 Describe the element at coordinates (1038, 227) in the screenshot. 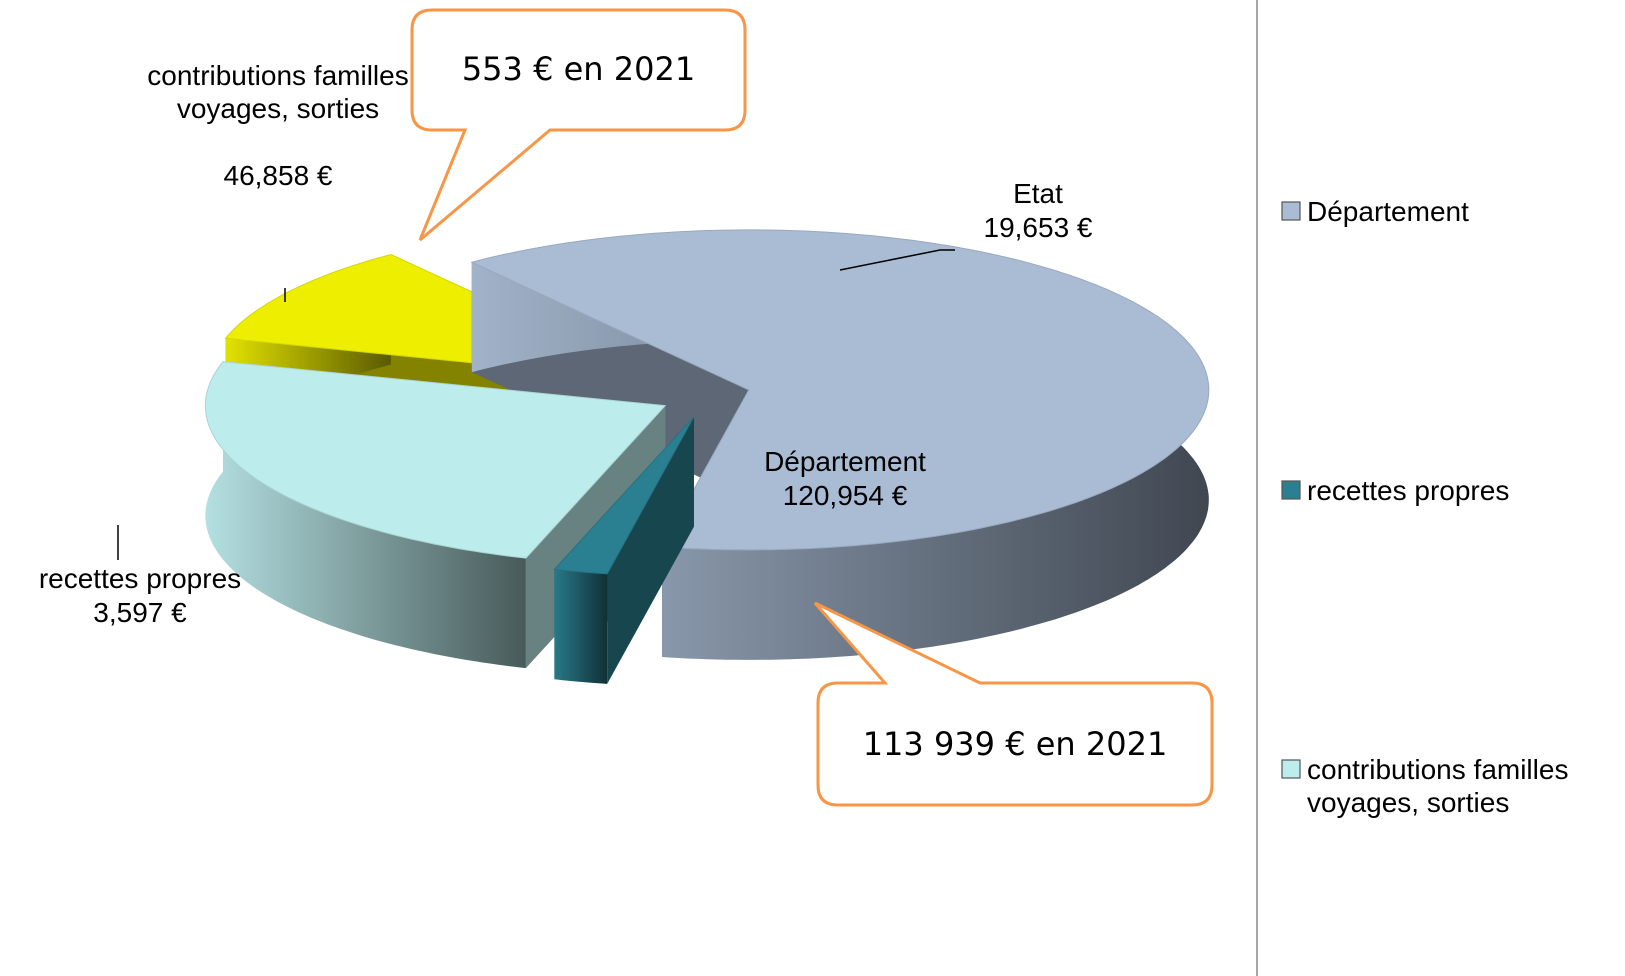

I see `data-label: 19,653 €` at that location.